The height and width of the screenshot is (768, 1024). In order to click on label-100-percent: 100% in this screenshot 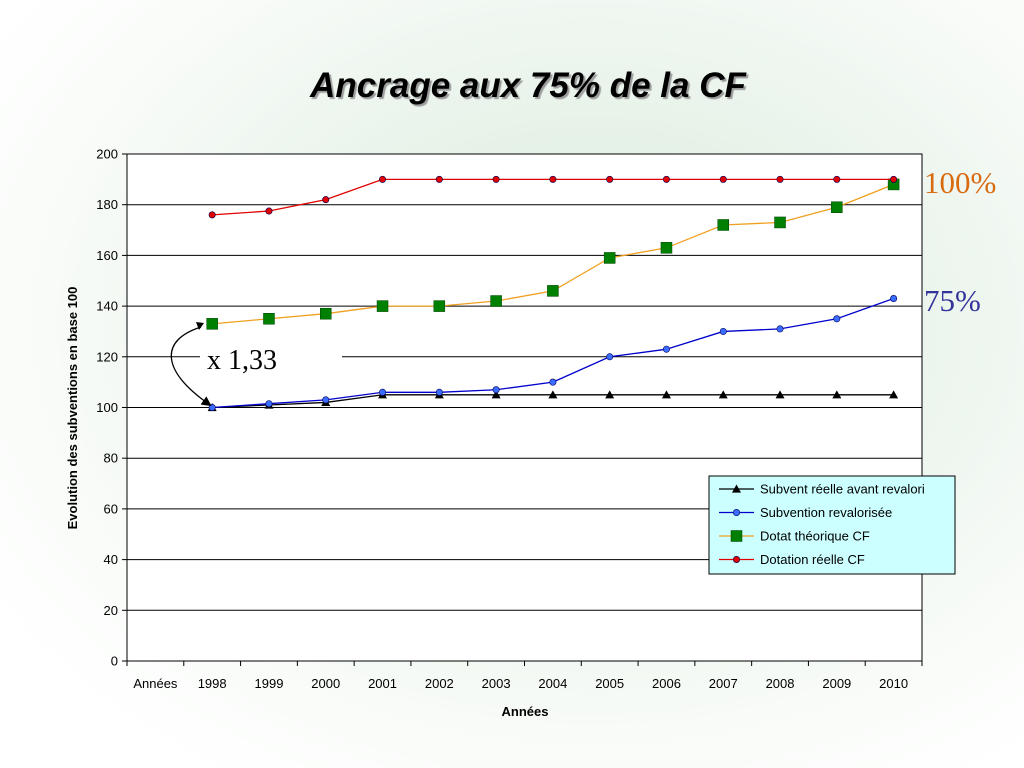, I will do `click(960, 182)`.